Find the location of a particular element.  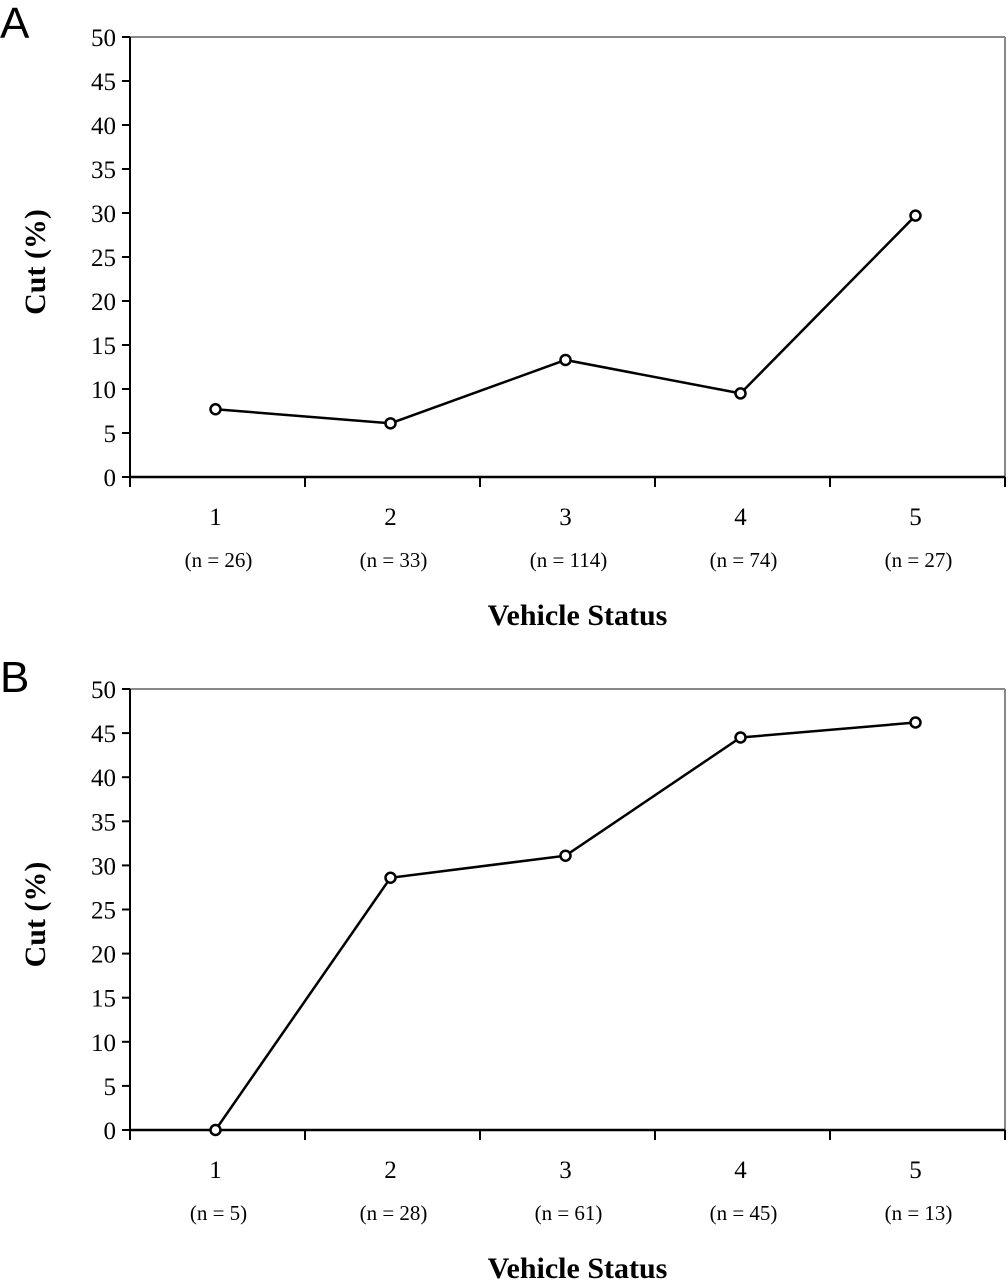

x-tick-sublabel: (n = 114) is located at coordinates (569, 560).